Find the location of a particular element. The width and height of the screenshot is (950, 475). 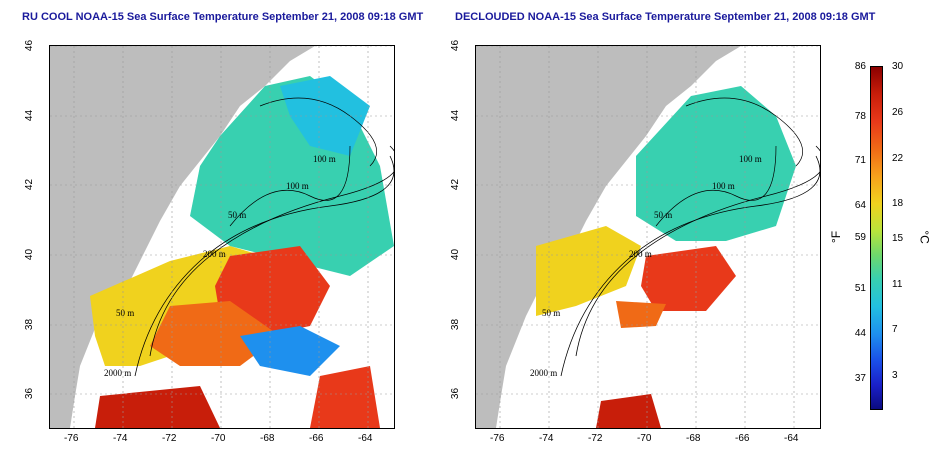

colorbar-celsius-tick: 30 is located at coordinates (898, 66).